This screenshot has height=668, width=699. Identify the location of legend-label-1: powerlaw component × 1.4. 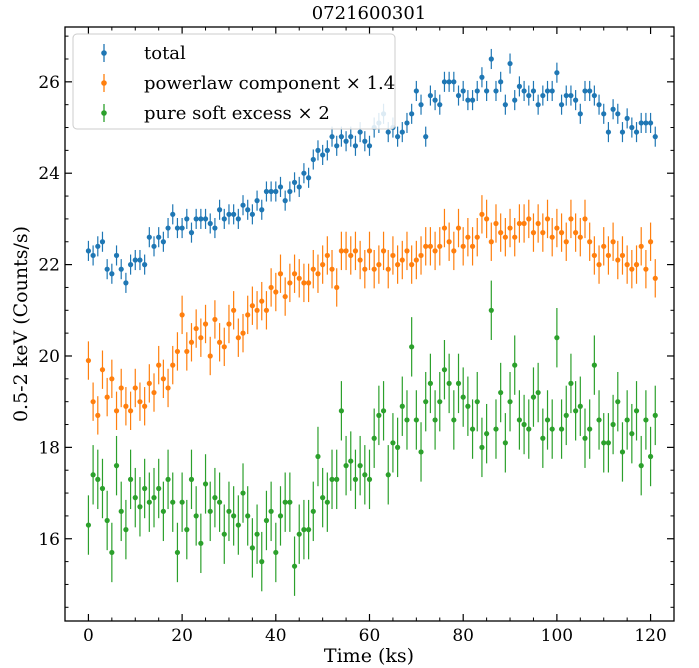
(269, 83).